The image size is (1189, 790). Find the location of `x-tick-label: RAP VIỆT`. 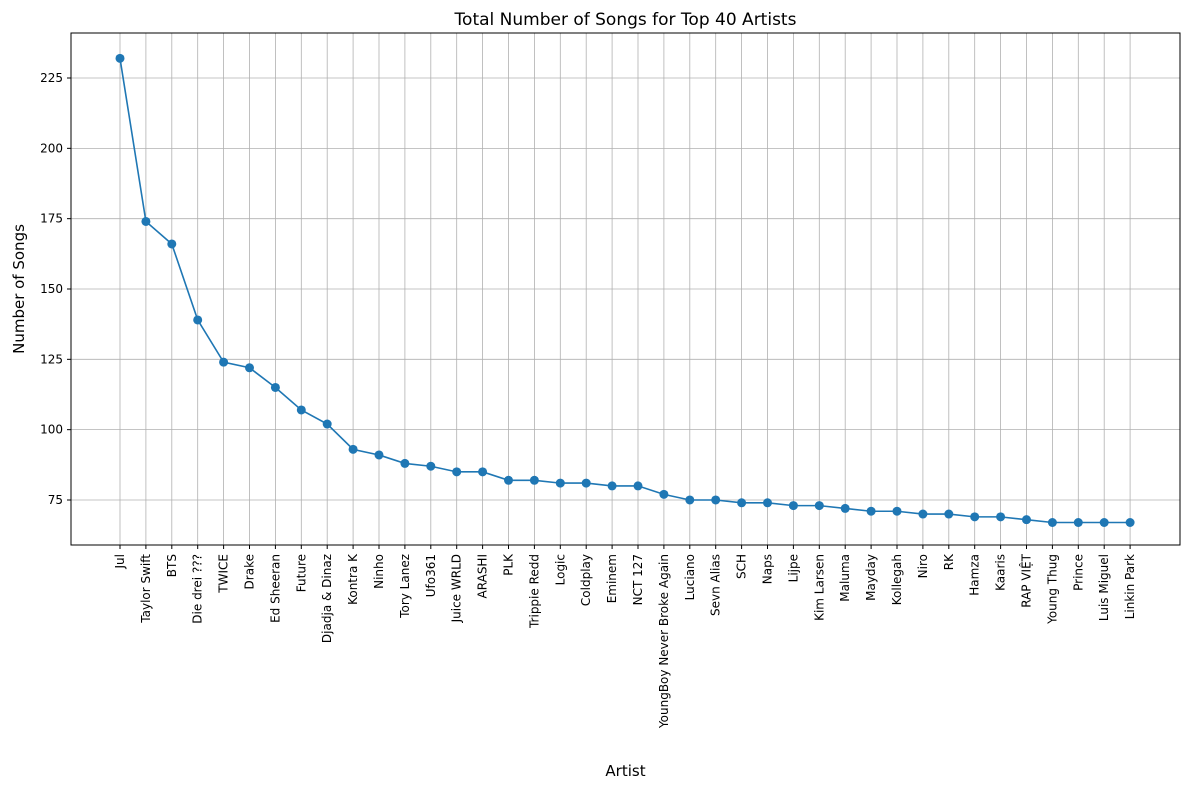

x-tick-label: RAP VIỆT is located at coordinates (1026, 580).